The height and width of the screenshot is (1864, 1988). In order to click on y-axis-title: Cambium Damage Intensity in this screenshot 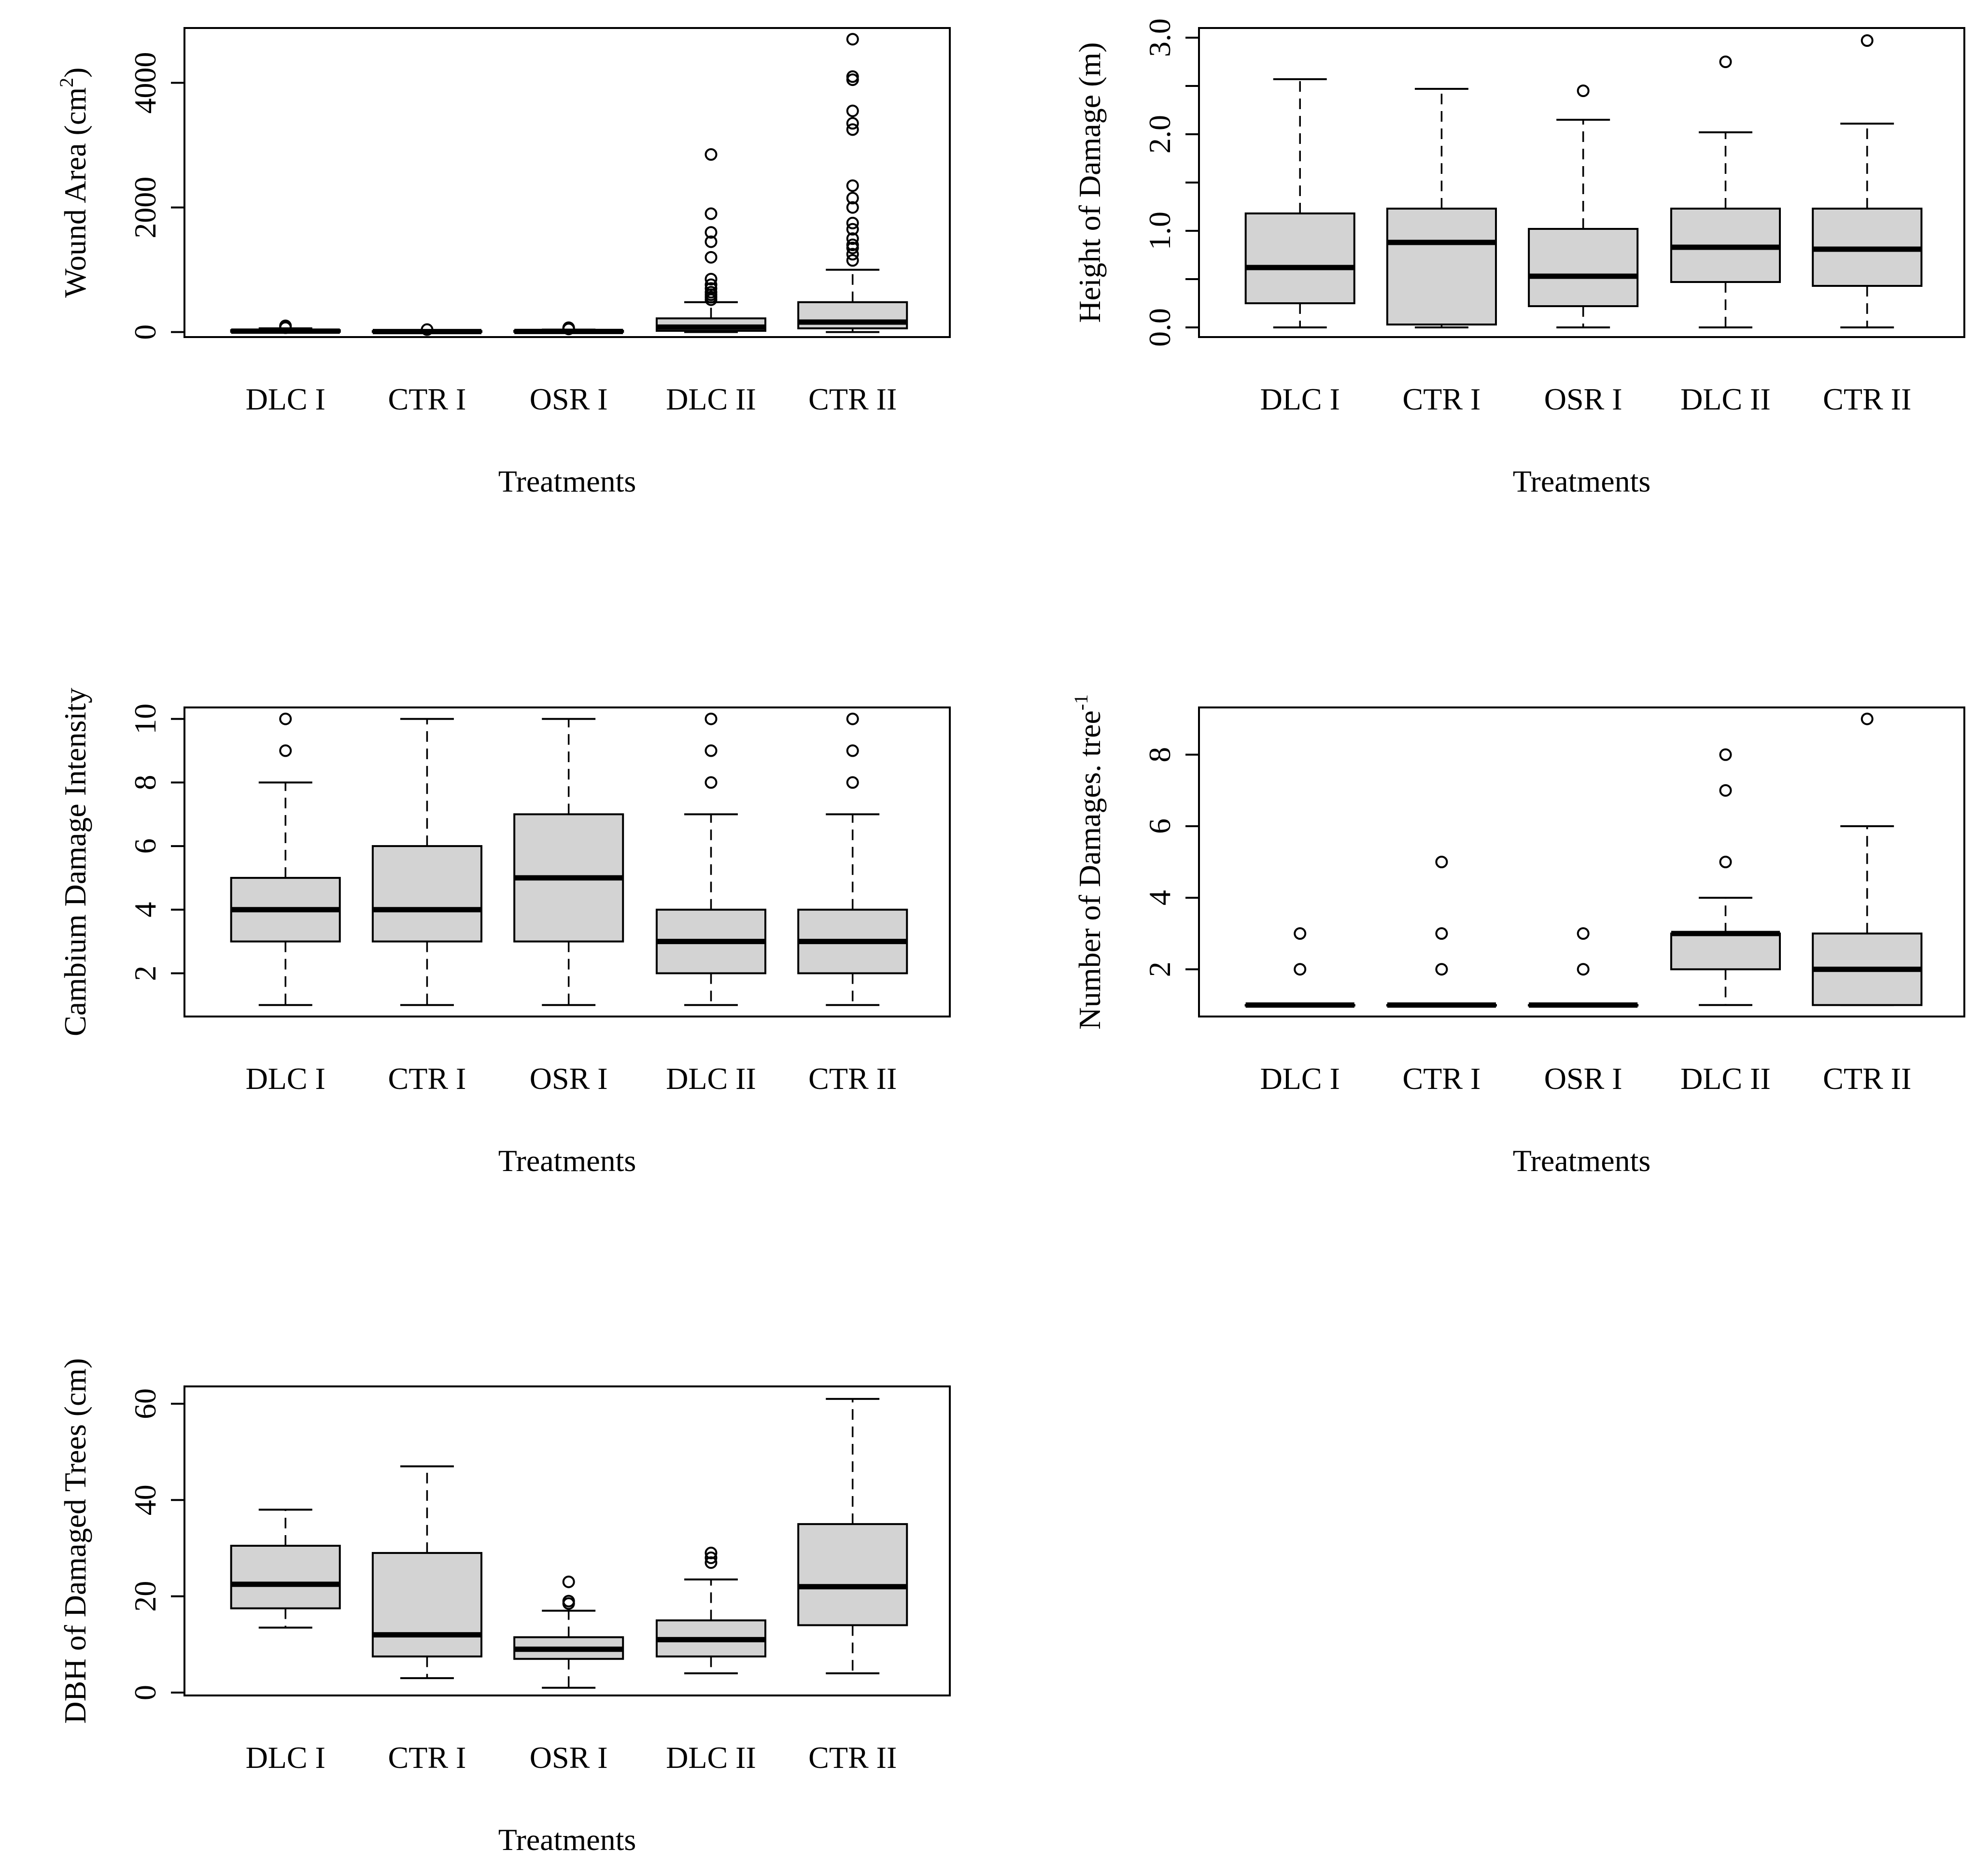, I will do `click(75, 862)`.